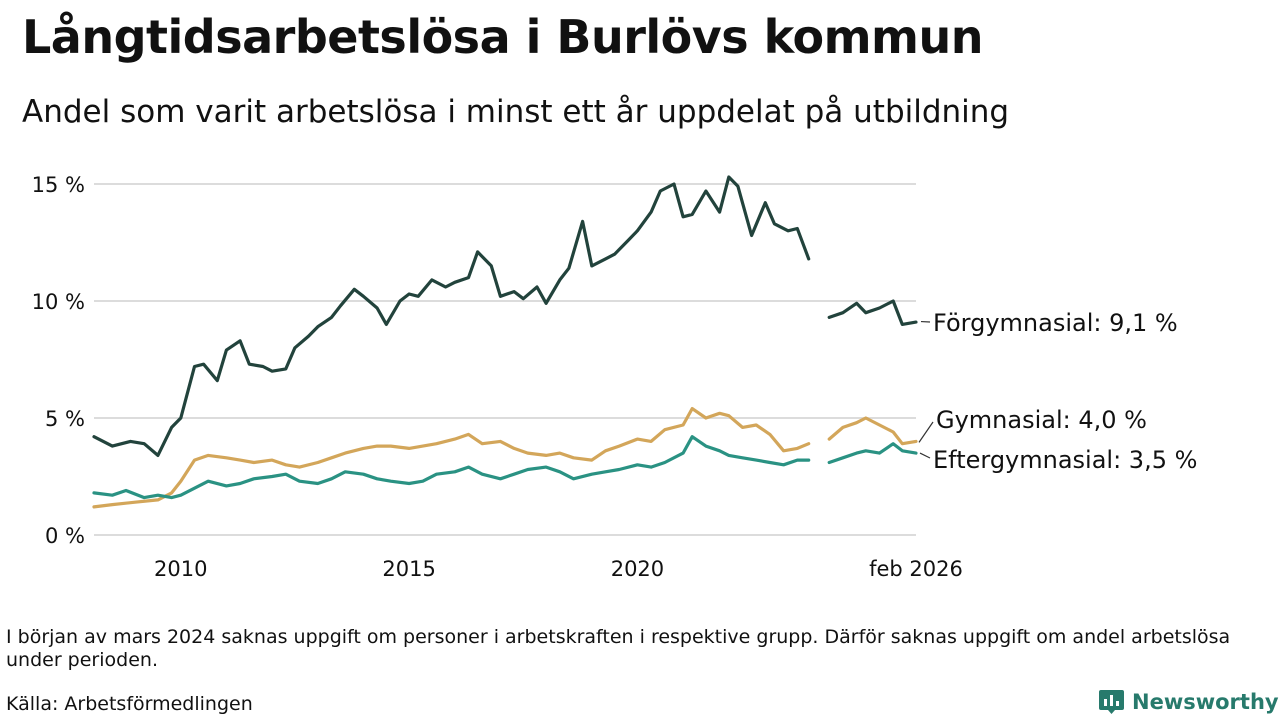 This screenshot has height=720, width=1280. What do you see at coordinates (925, 455) in the screenshot?
I see `leader-line-eftergymnasial` at bounding box center [925, 455].